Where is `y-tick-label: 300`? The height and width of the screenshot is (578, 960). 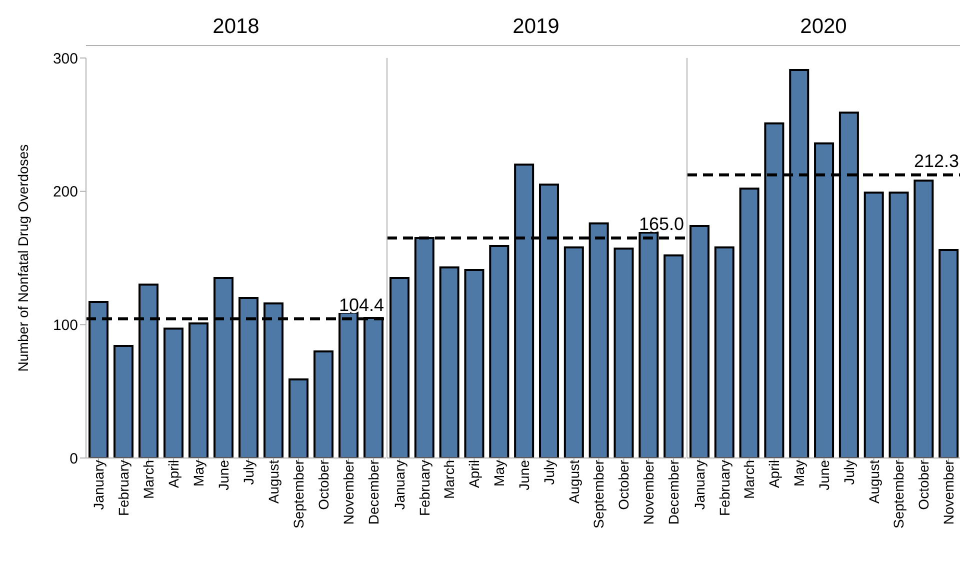
y-tick-label: 300 is located at coordinates (65, 59).